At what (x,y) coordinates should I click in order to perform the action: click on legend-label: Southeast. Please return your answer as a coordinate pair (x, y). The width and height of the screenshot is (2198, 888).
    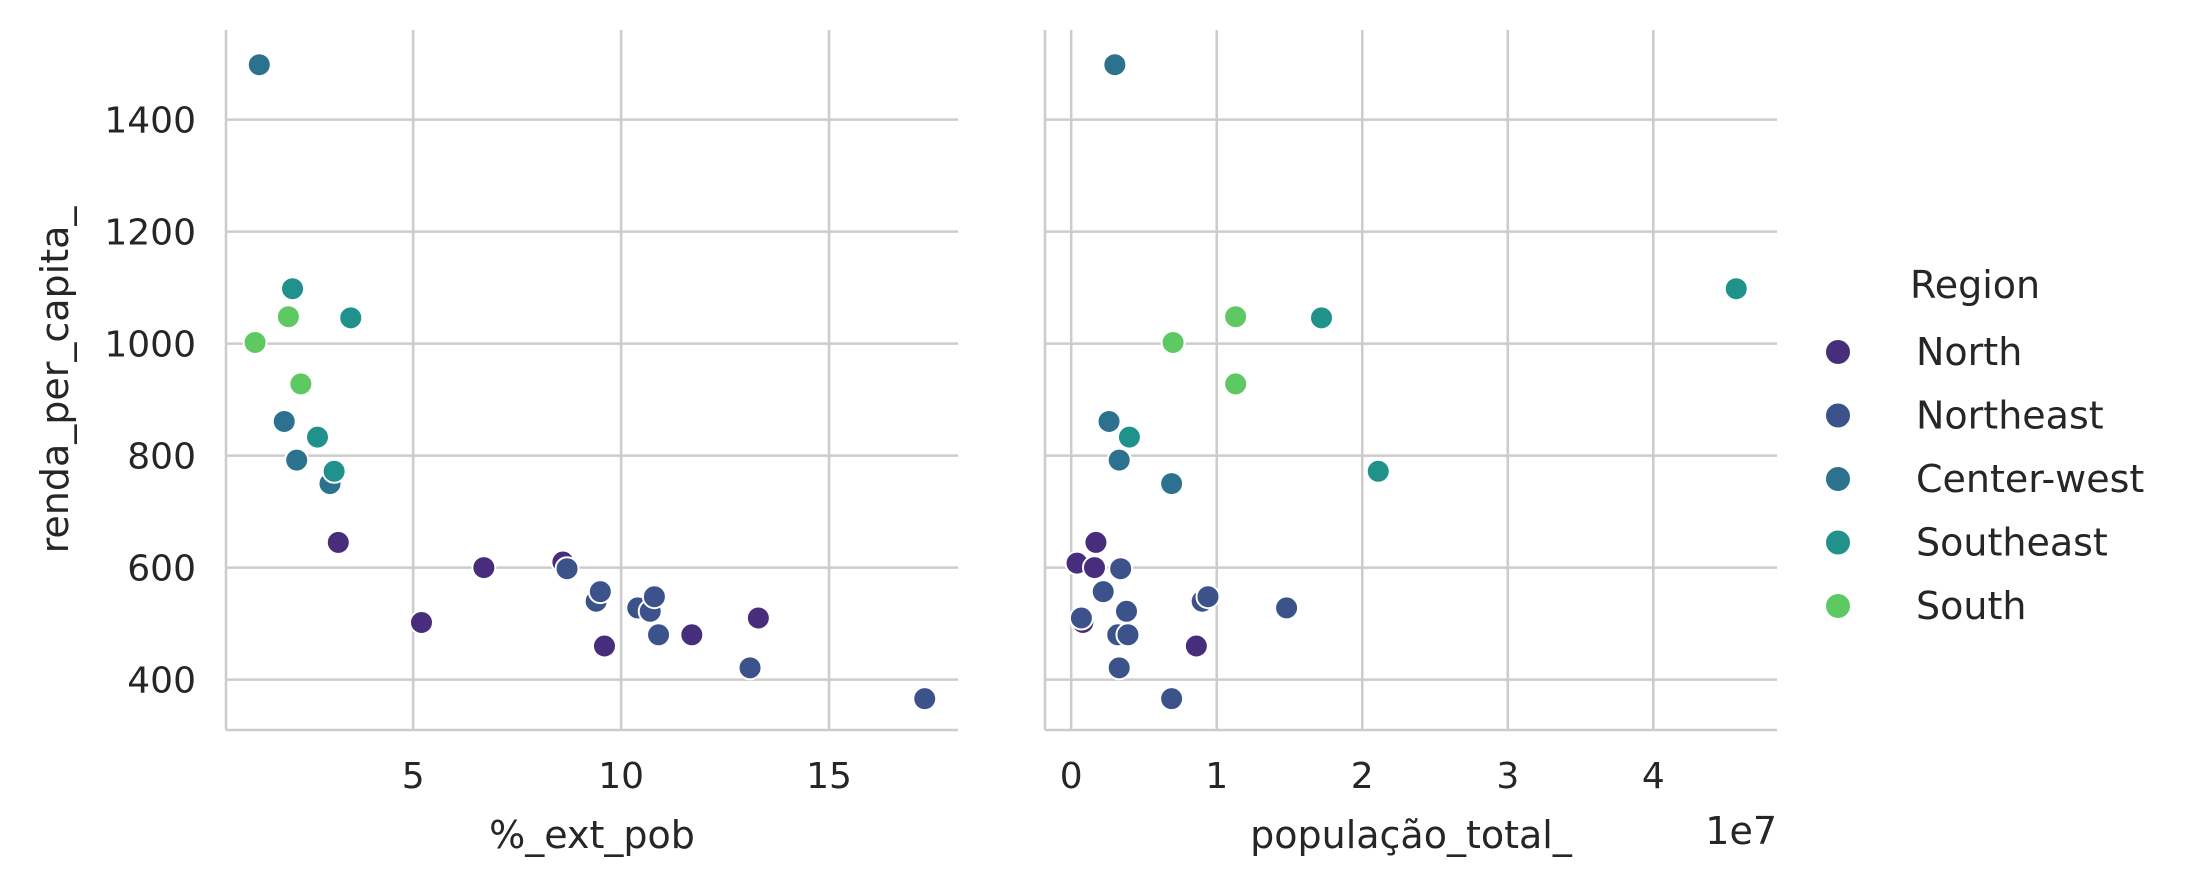
    Looking at the image, I should click on (2012, 543).